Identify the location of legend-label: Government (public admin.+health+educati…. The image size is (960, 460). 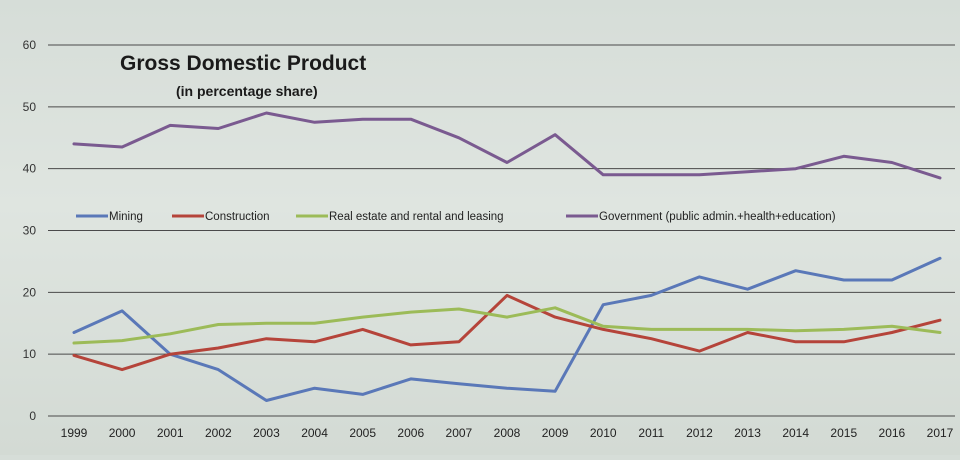
(717, 217).